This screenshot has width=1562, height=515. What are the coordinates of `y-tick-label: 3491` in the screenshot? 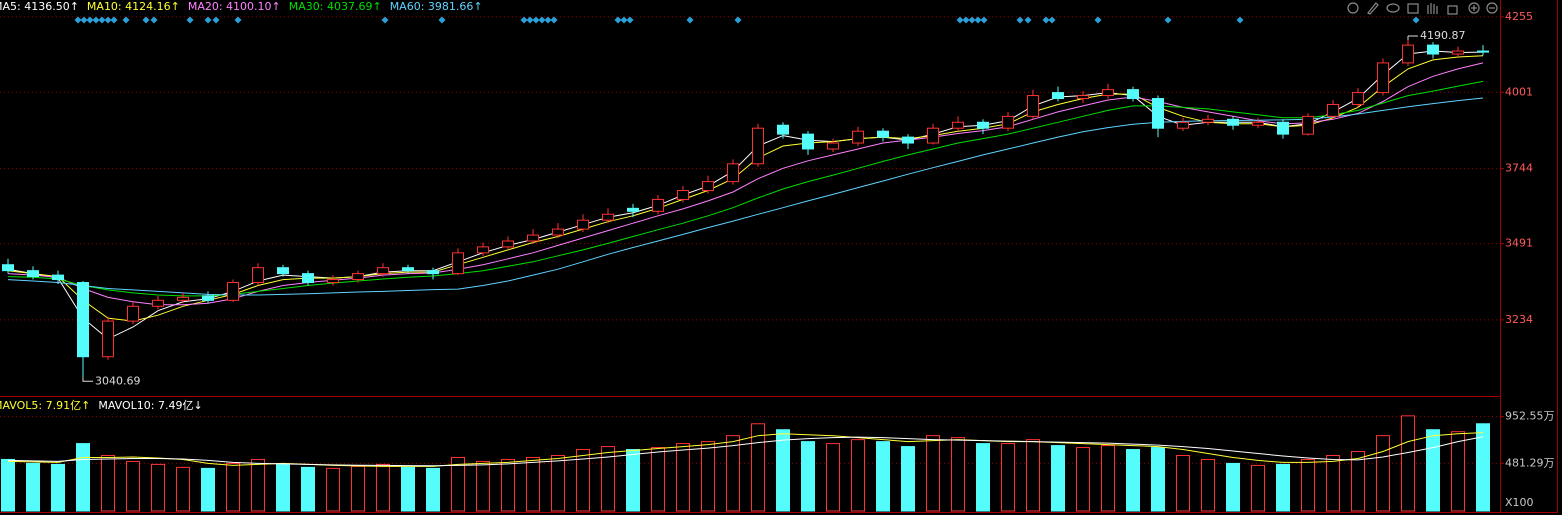 It's located at (1519, 243).